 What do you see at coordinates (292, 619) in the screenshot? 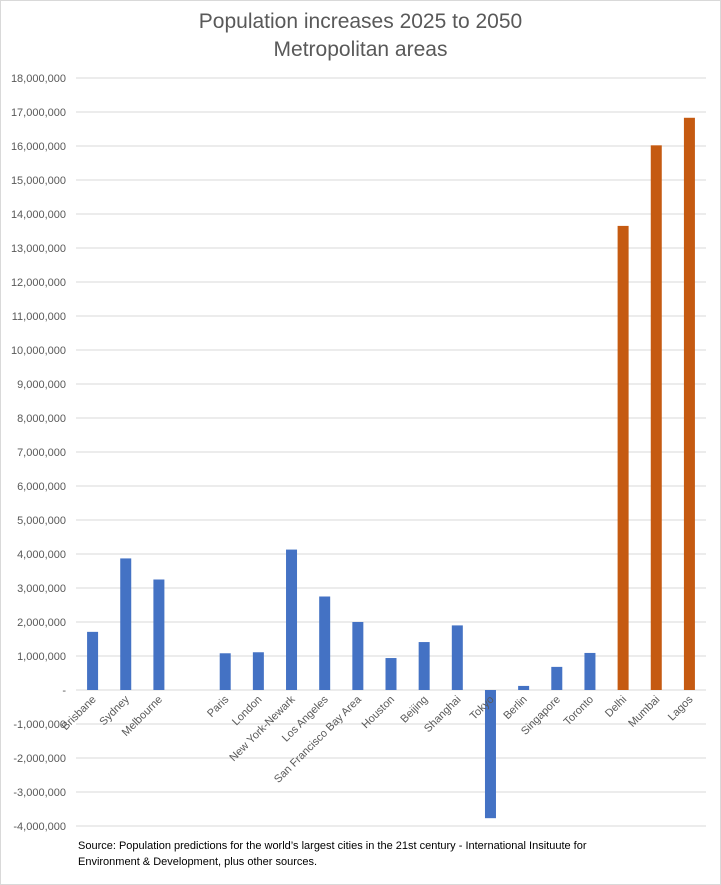
I see `bar-new-york-newark` at bounding box center [292, 619].